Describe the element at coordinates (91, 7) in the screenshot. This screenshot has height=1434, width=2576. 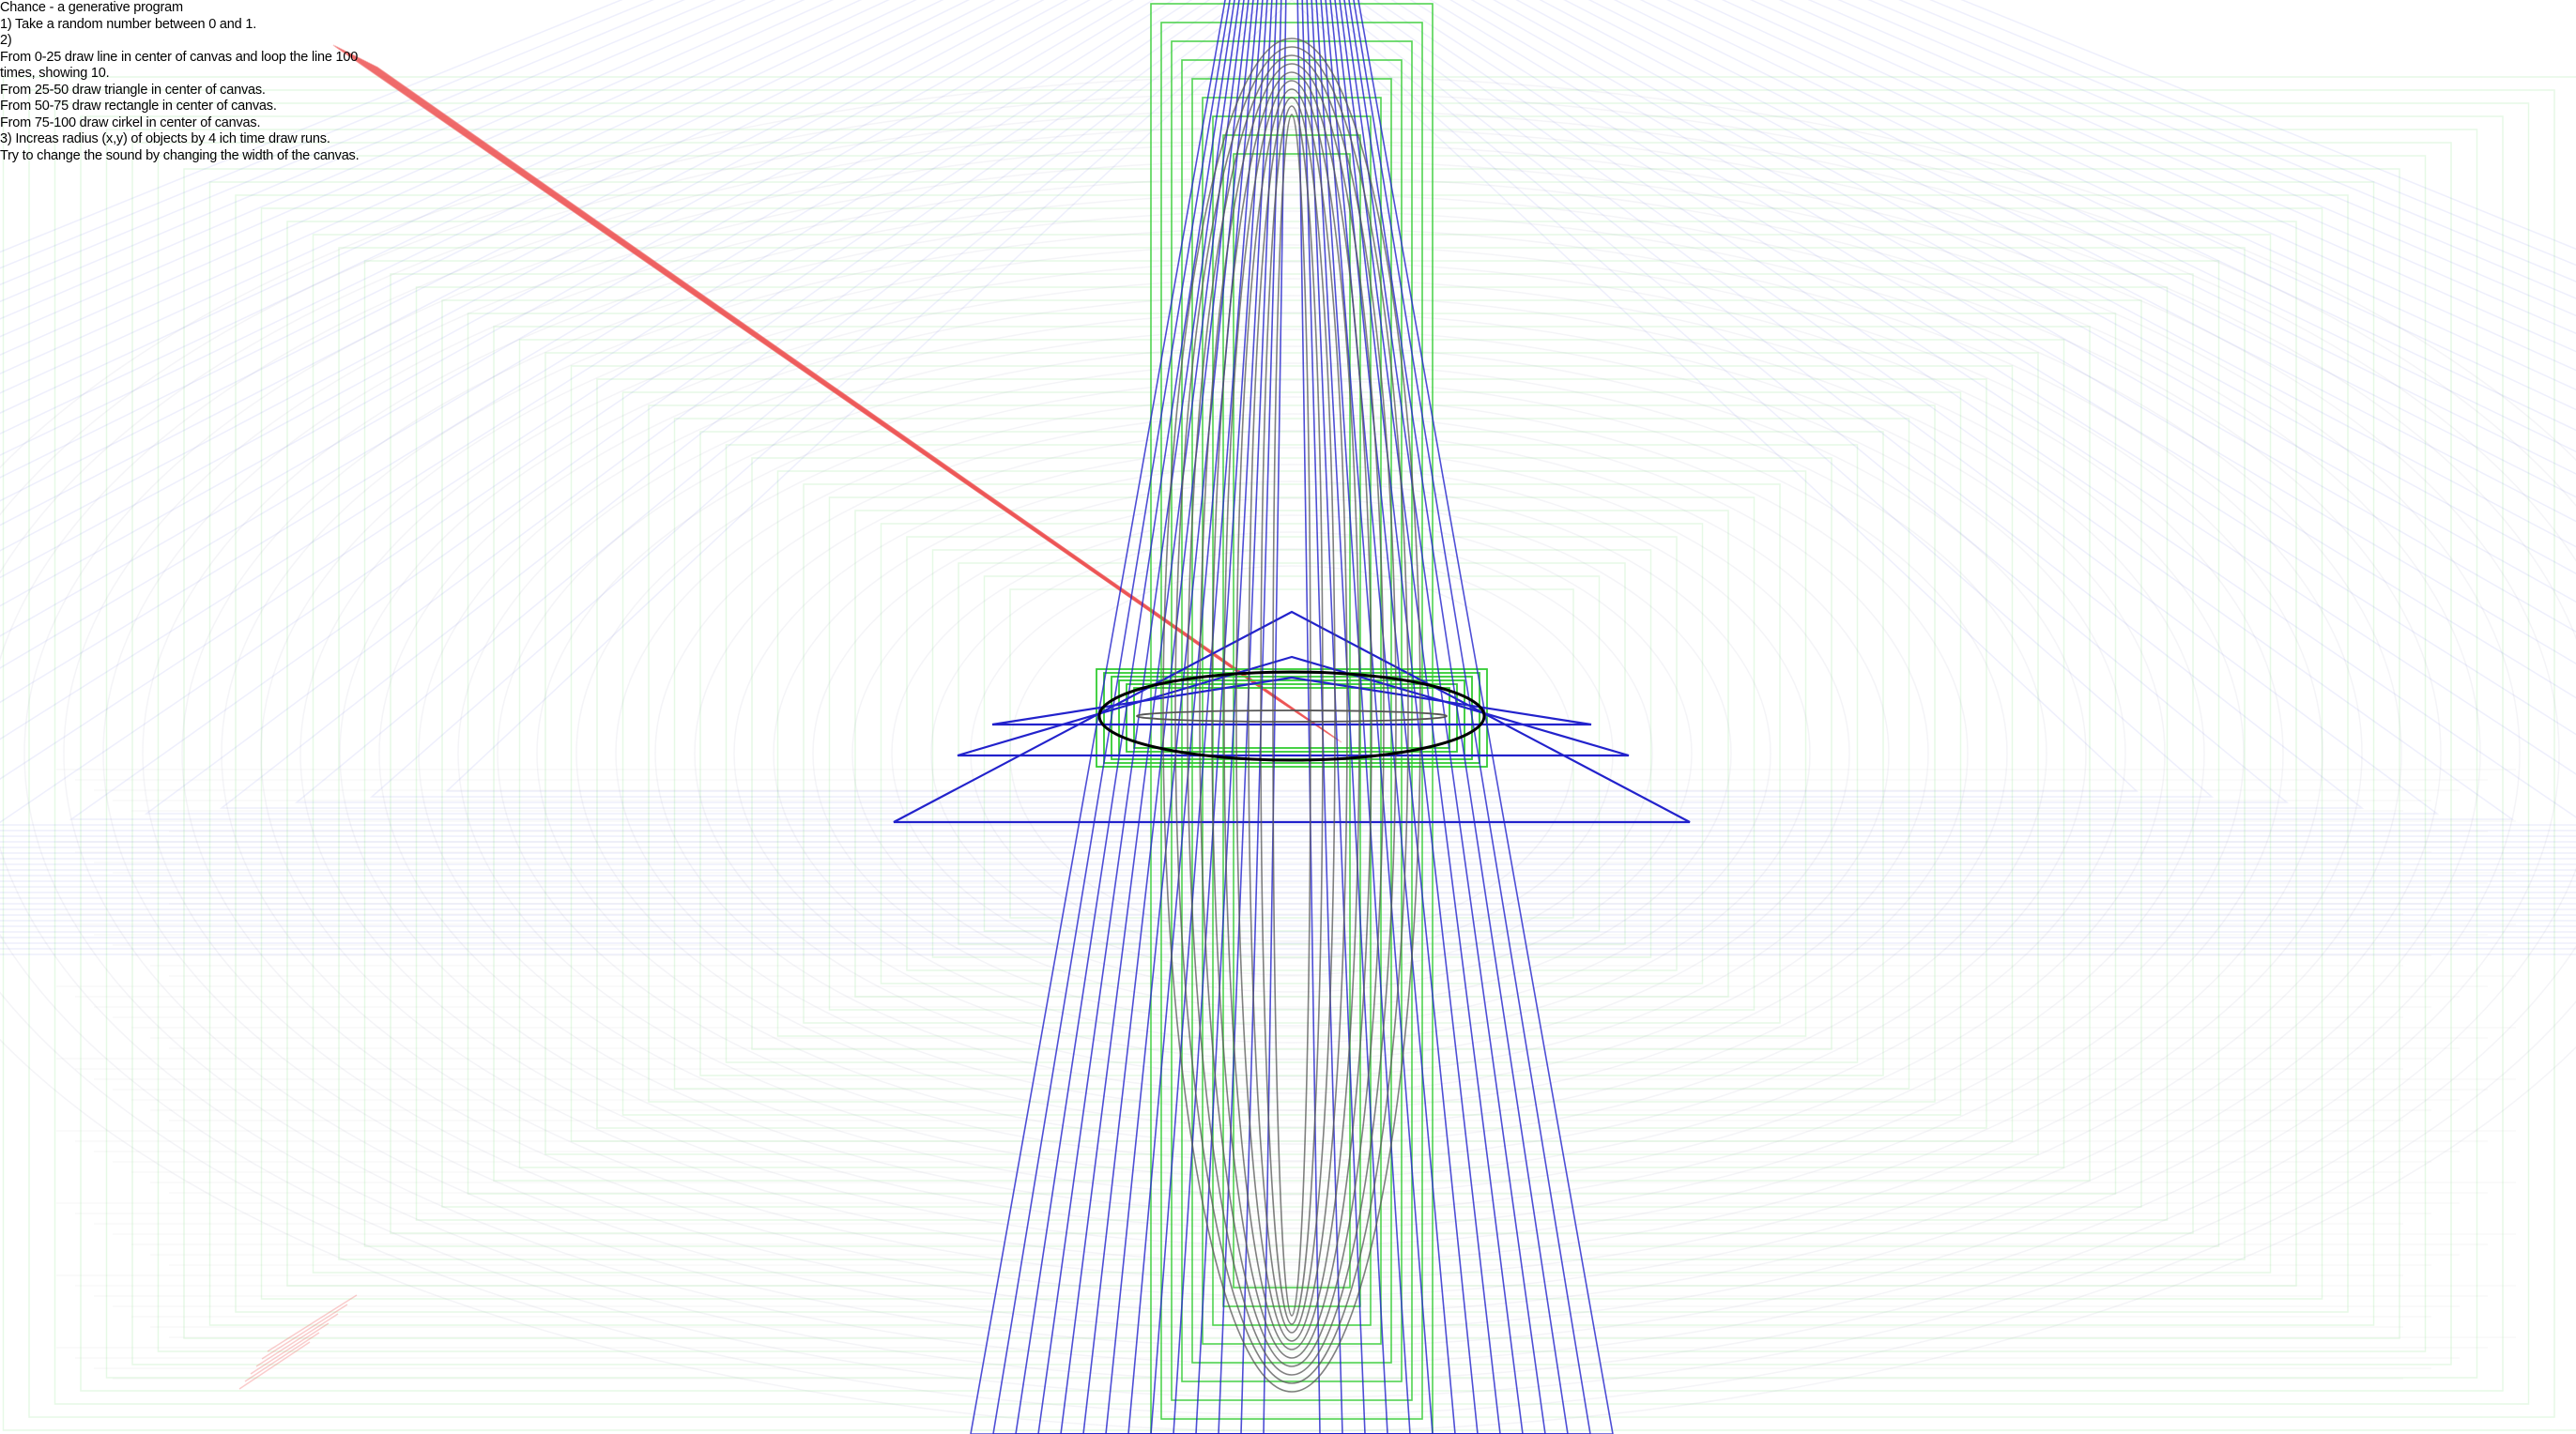
I see `instructions-title: Chance - a generative program` at that location.